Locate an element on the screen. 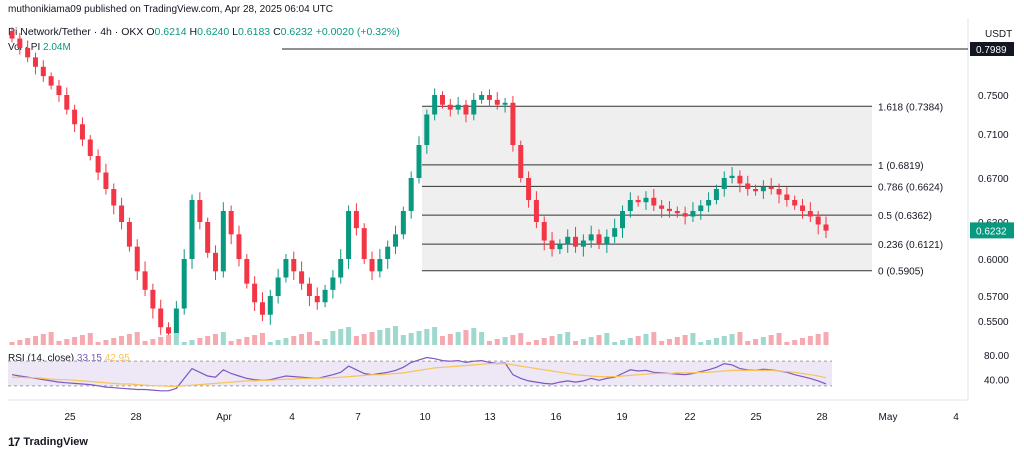  open-value: 0.6214 is located at coordinates (170, 32).